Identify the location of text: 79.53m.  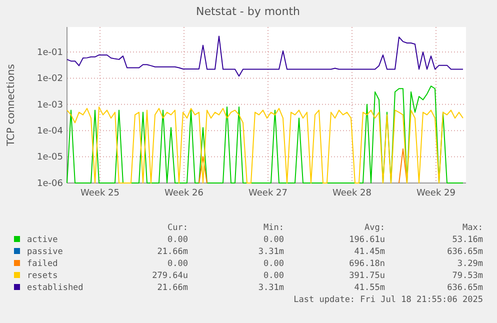
(467, 276).